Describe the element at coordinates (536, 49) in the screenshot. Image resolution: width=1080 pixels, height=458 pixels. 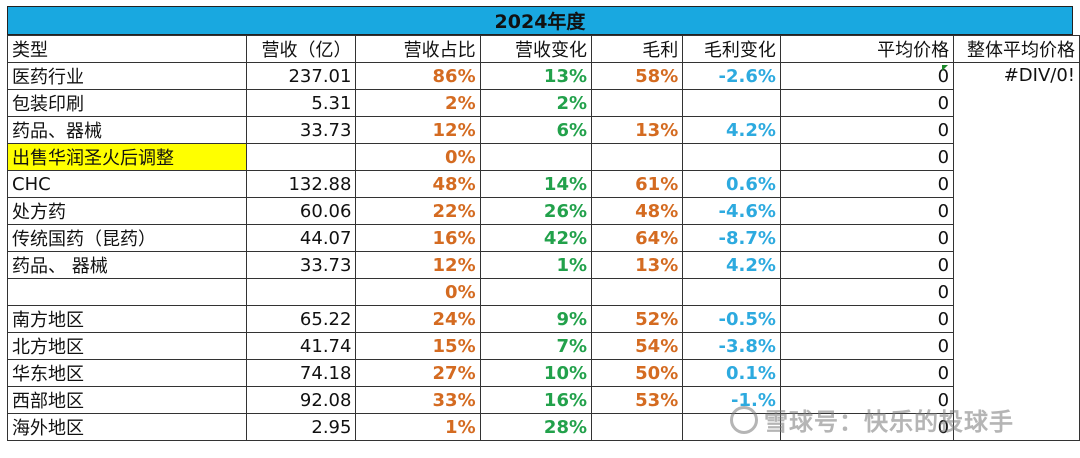
I see `header-change: 营收变化` at that location.